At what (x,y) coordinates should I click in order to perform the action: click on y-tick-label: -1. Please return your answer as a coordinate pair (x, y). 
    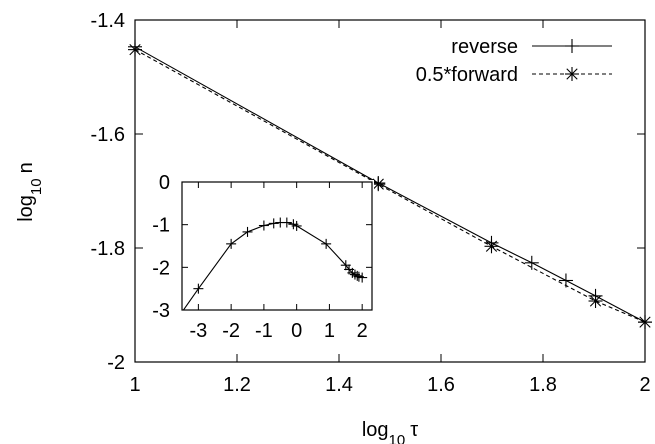
    Looking at the image, I should click on (161, 226).